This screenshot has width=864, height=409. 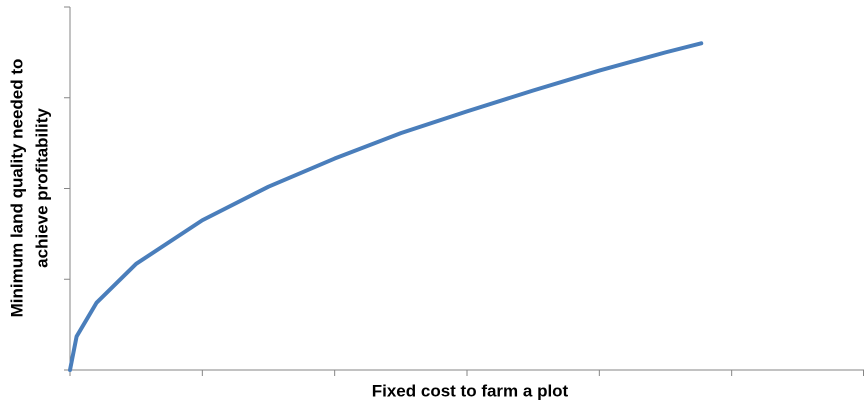 What do you see at coordinates (41, 188) in the screenshot?
I see `y-axis-label: achieve profitability` at bounding box center [41, 188].